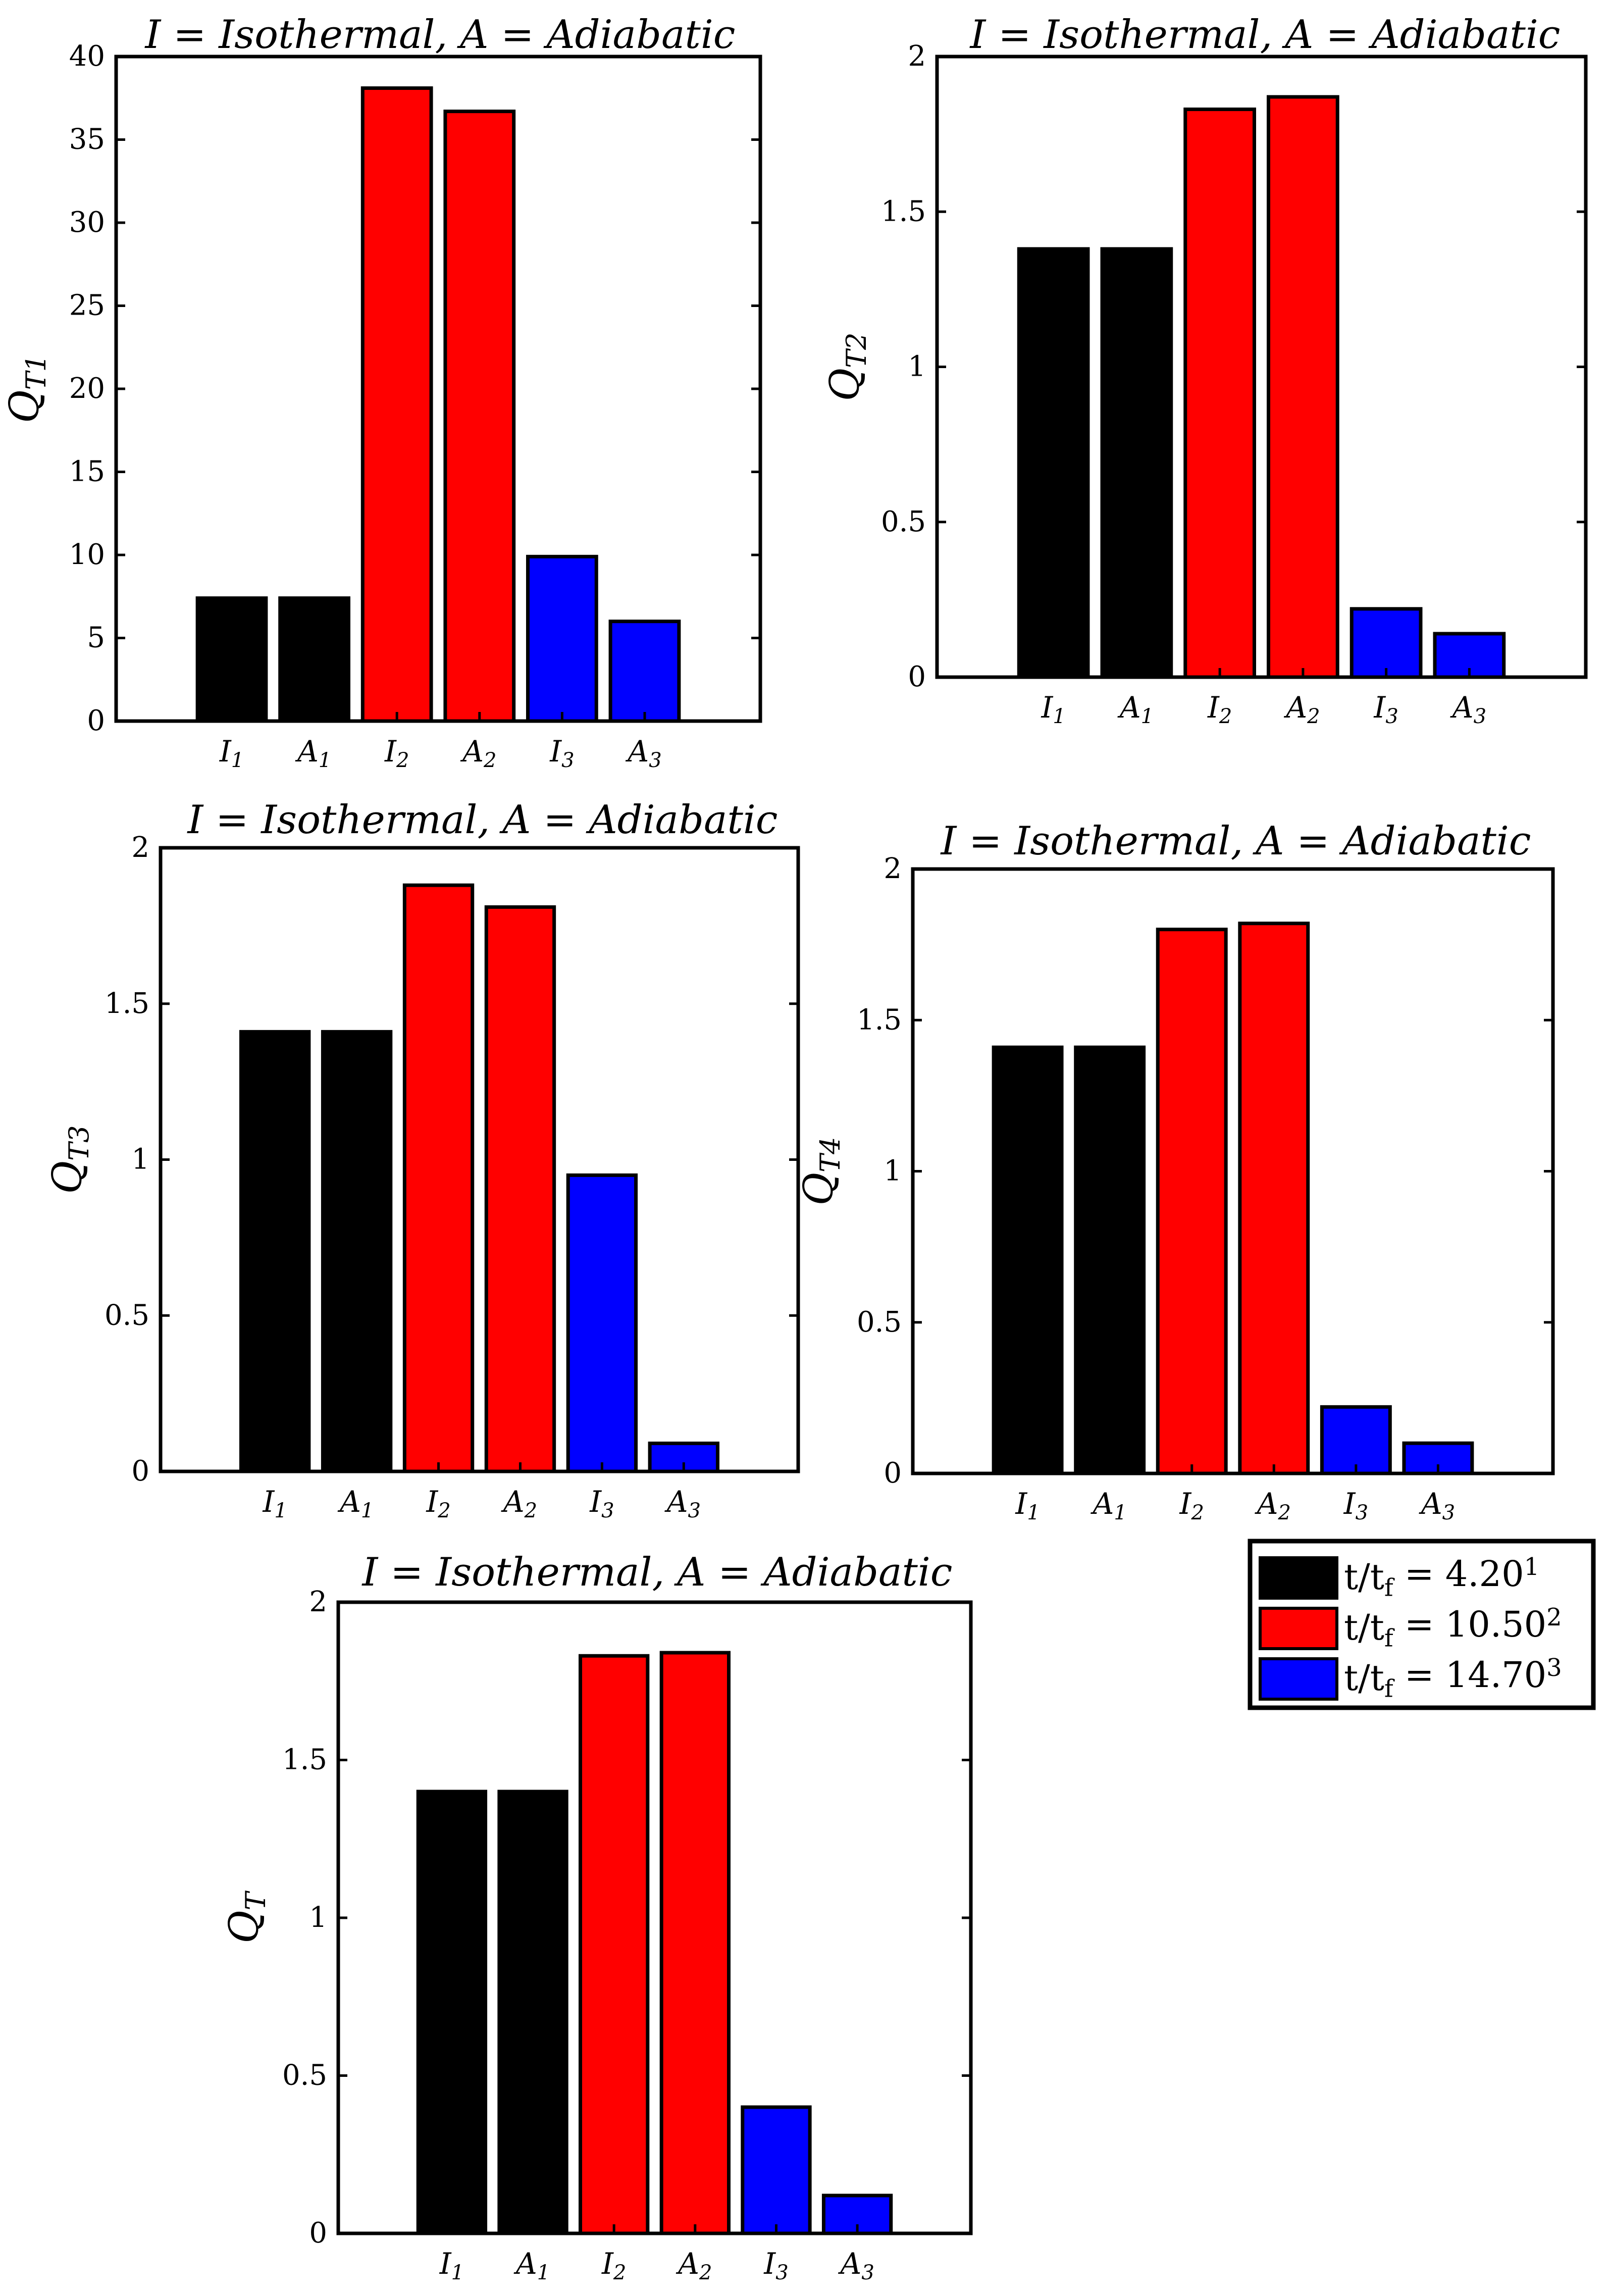  Describe the element at coordinates (26, 388) in the screenshot. I see `y-axis-label: QT1` at that location.